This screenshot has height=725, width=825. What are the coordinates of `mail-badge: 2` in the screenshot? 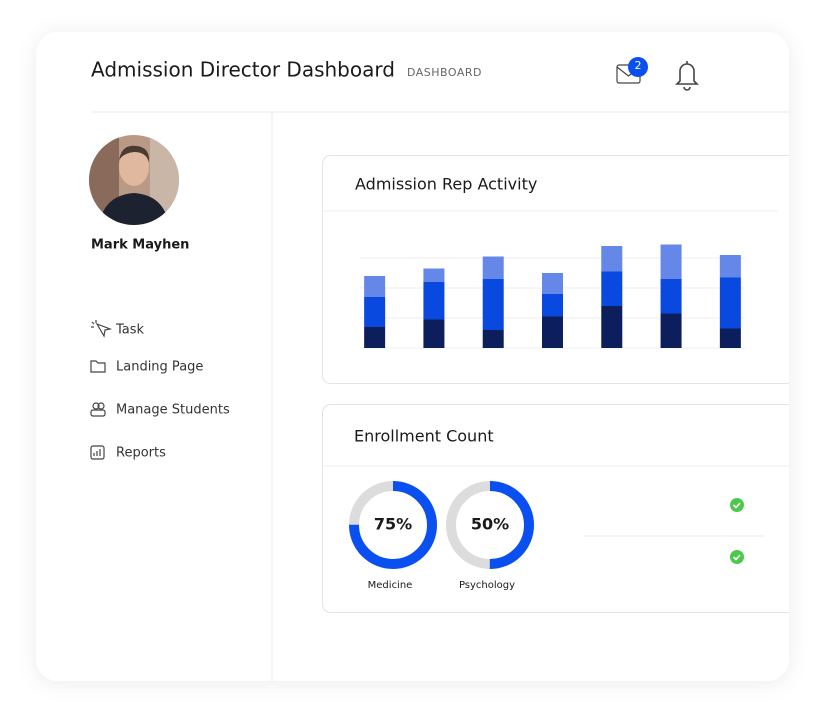 It's located at (638, 65).